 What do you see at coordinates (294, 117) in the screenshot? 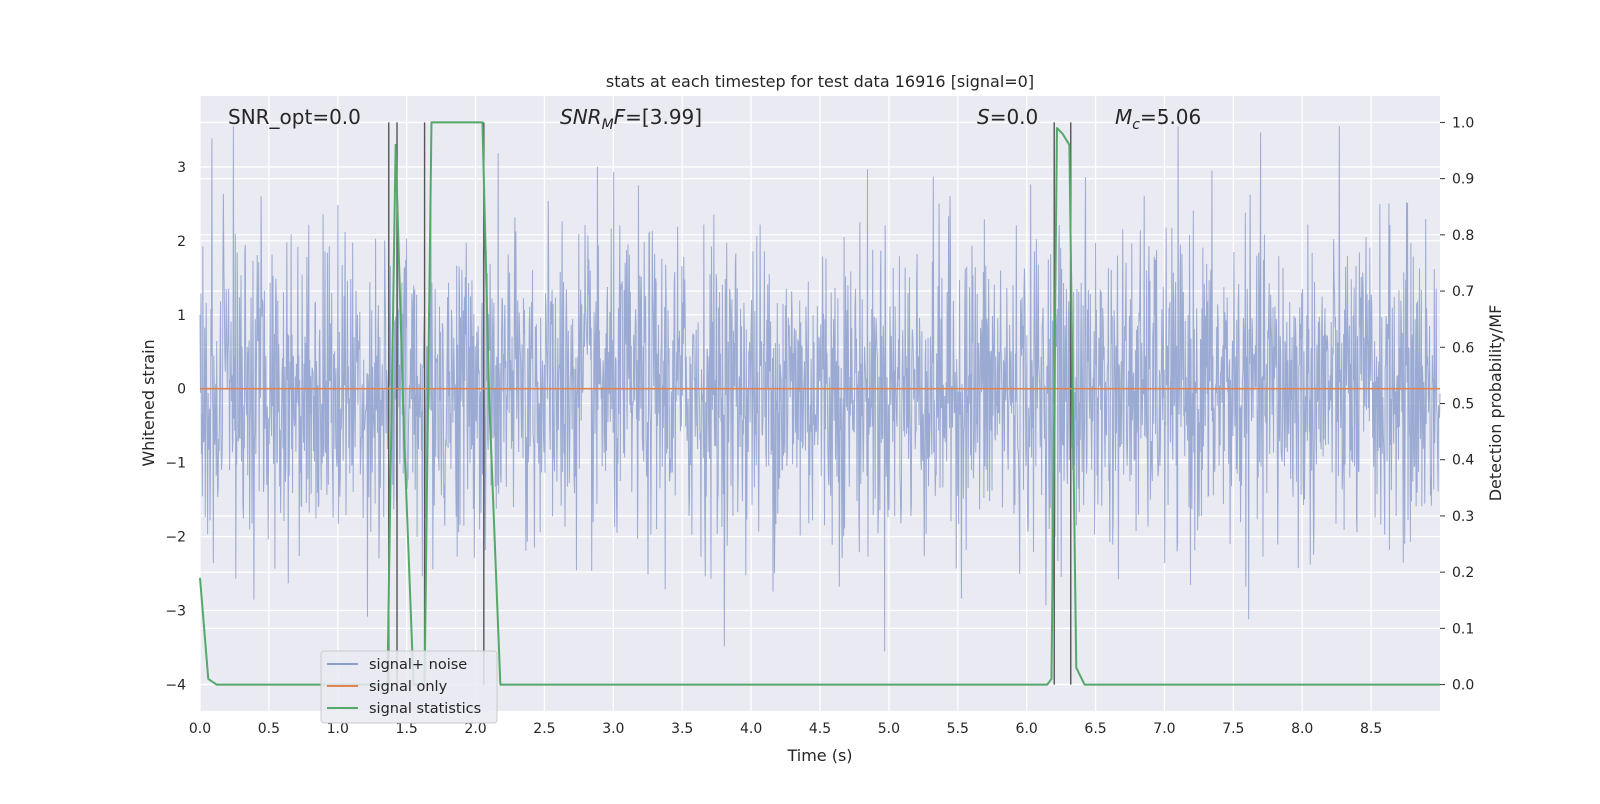
I see `annotation-snr-opt: SNR_opt=0.0` at bounding box center [294, 117].